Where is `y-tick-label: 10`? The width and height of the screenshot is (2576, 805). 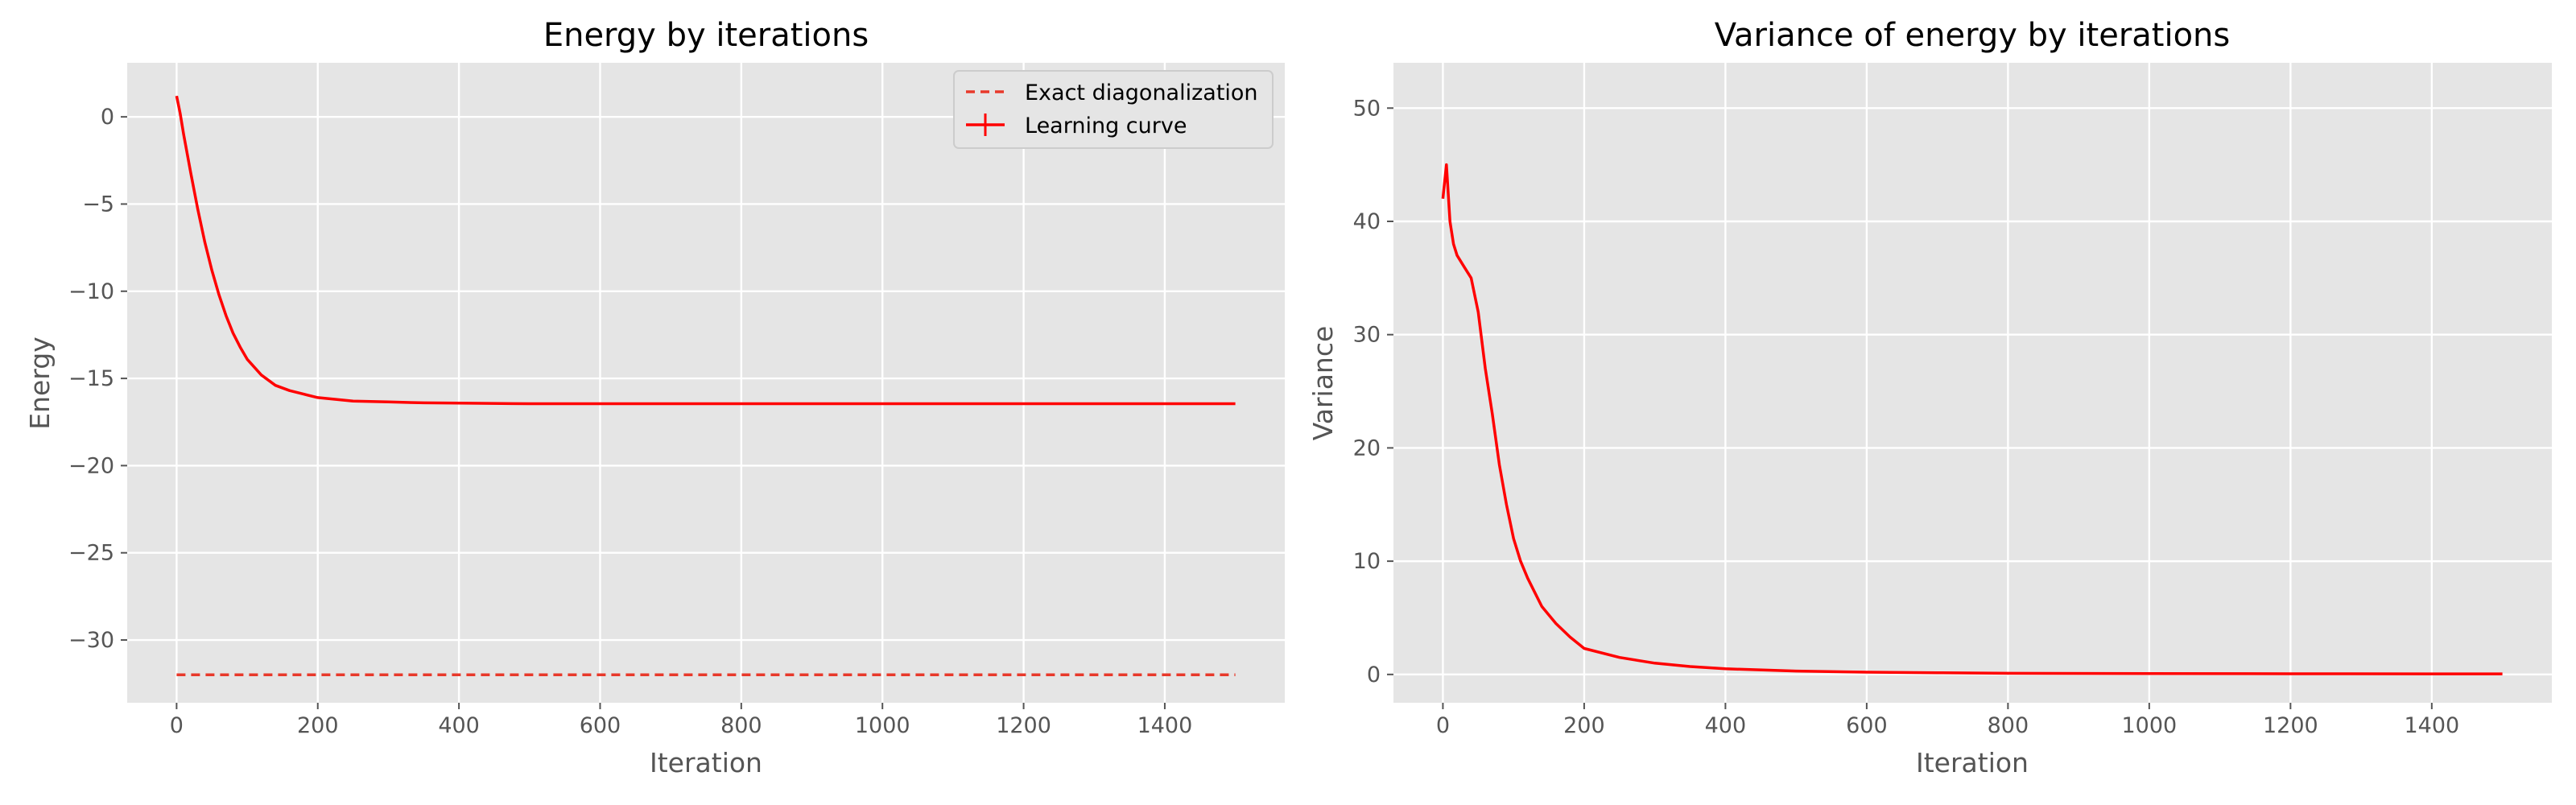 y-tick-label: 10 is located at coordinates (1367, 561).